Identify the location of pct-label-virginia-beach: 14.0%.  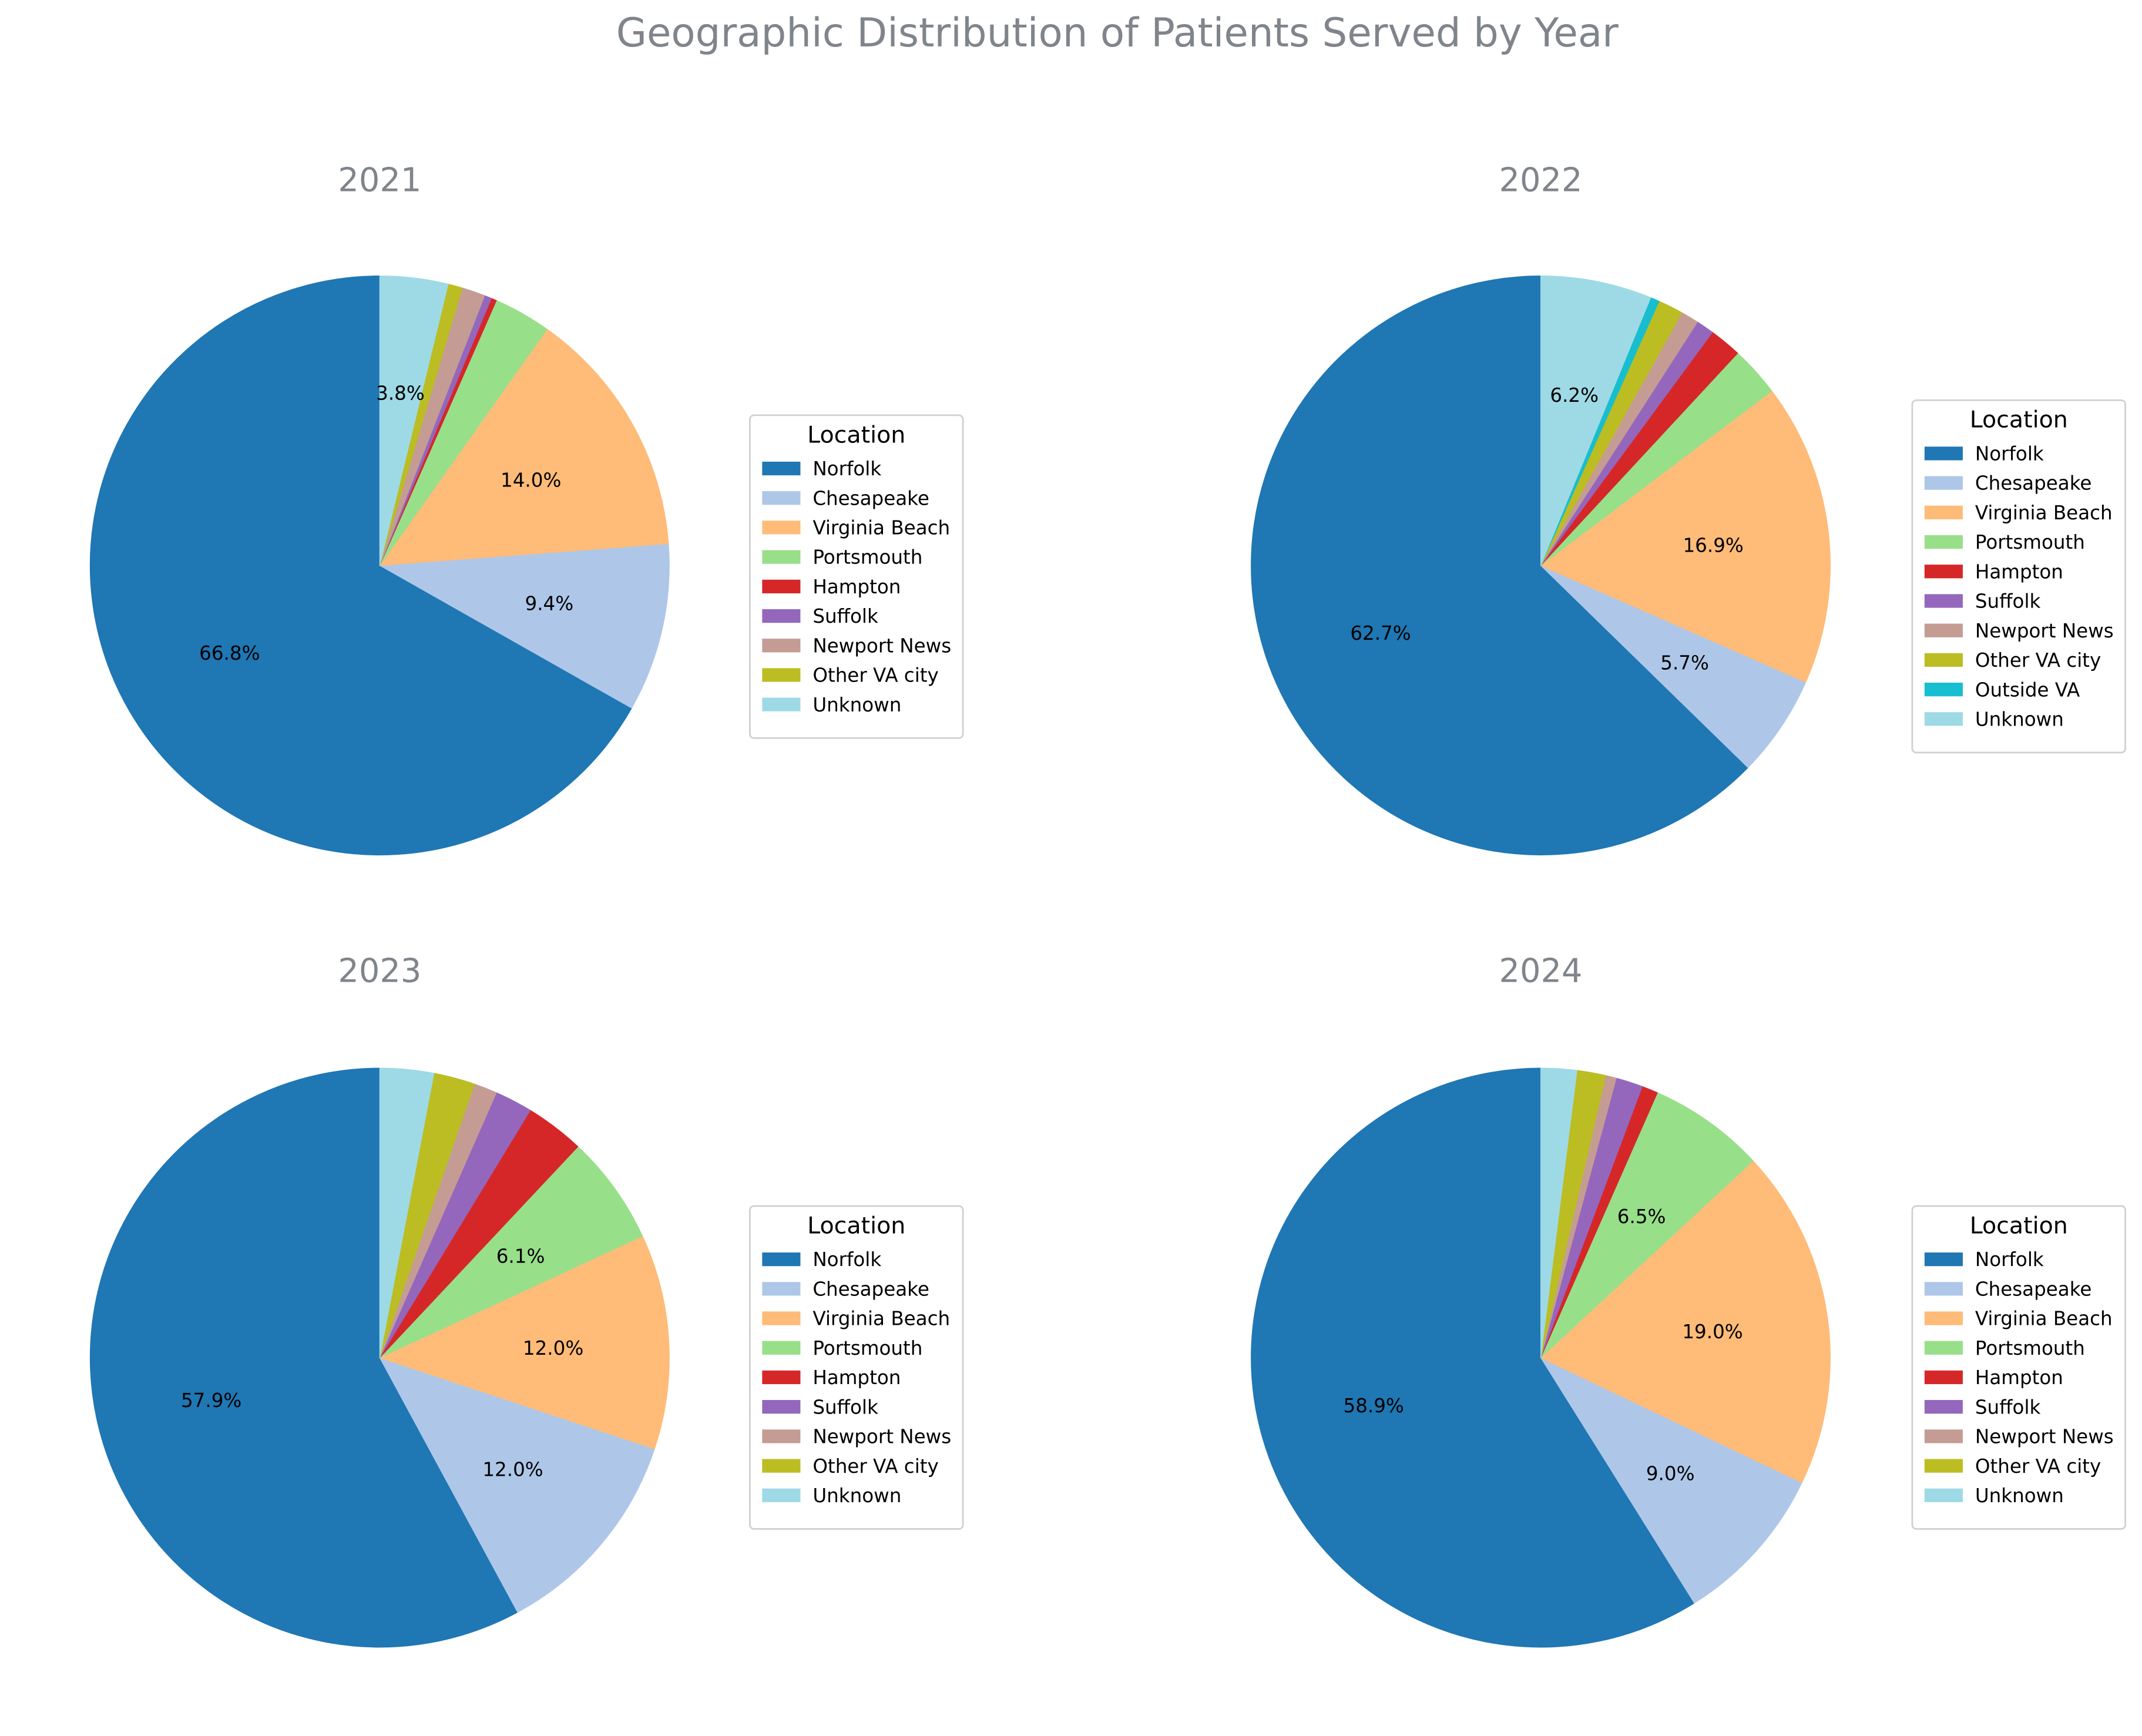
(531, 480).